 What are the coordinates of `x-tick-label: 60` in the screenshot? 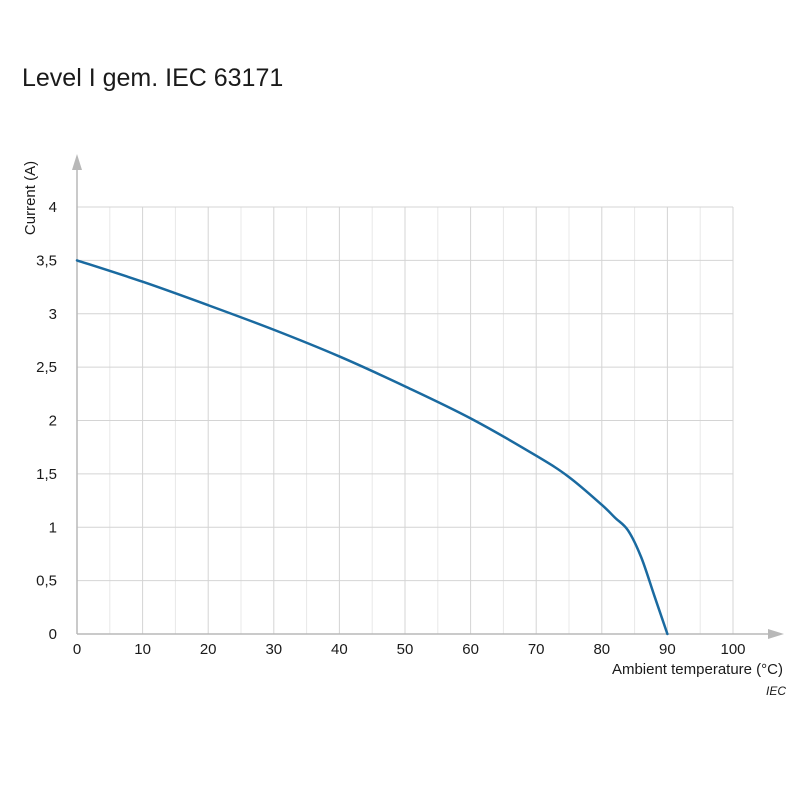 It's located at (470, 649).